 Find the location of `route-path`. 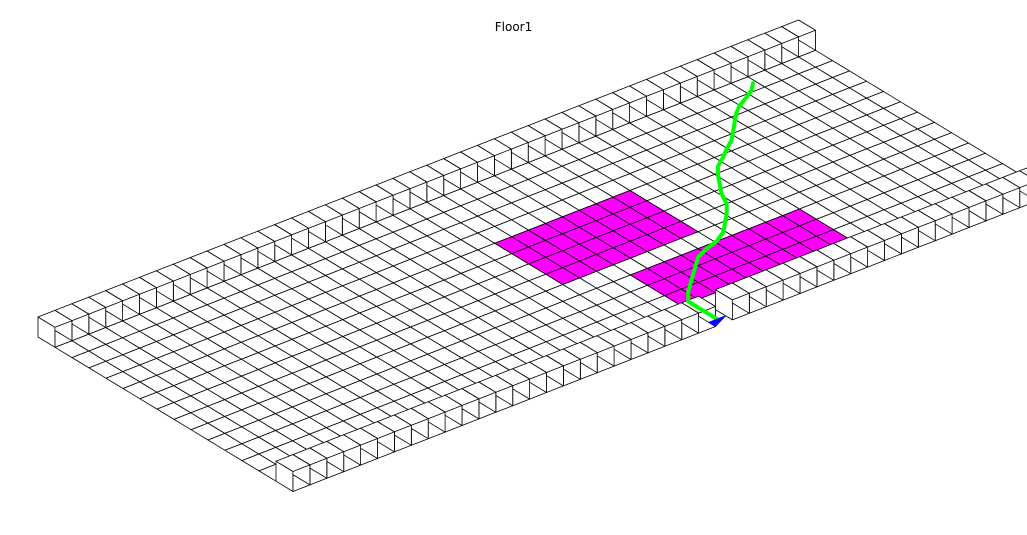

route-path is located at coordinates (720, 202).